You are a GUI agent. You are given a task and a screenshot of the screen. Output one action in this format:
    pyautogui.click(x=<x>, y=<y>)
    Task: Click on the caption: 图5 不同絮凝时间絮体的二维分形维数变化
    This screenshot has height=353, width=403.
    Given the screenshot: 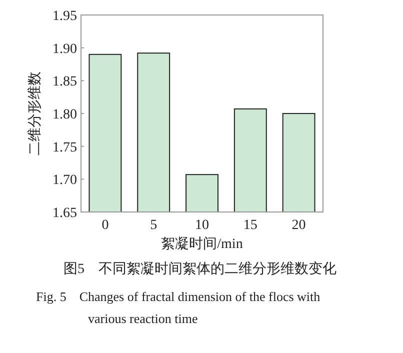 What is the action you would take?
    pyautogui.click(x=200, y=269)
    